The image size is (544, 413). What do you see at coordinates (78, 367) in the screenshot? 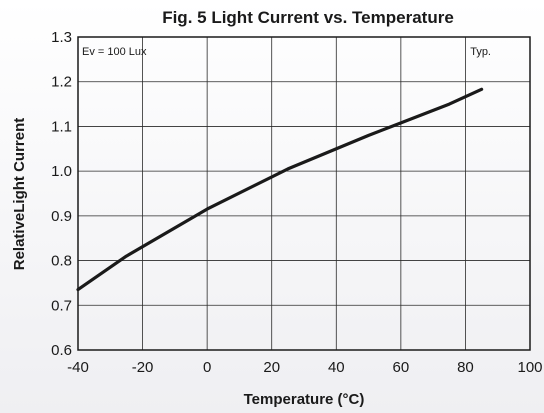
I see `x-tick-label: -40` at bounding box center [78, 367].